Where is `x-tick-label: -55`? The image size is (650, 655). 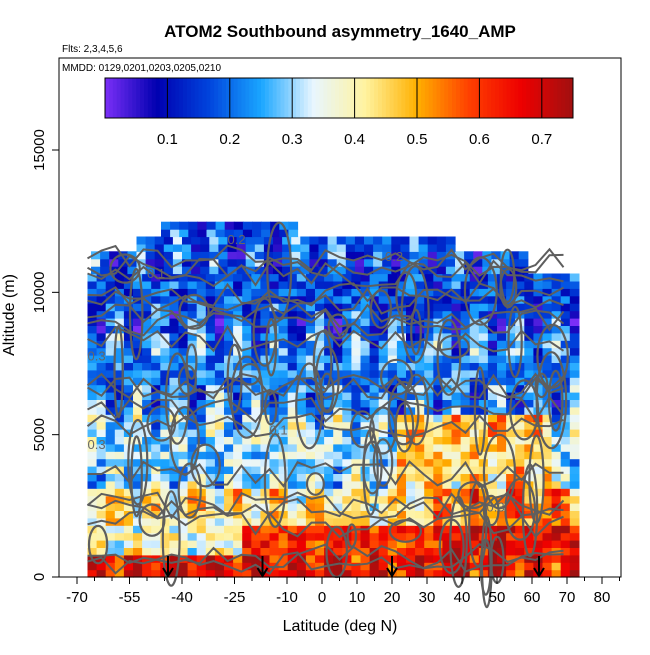
x-tick-label: -55 is located at coordinates (130, 597).